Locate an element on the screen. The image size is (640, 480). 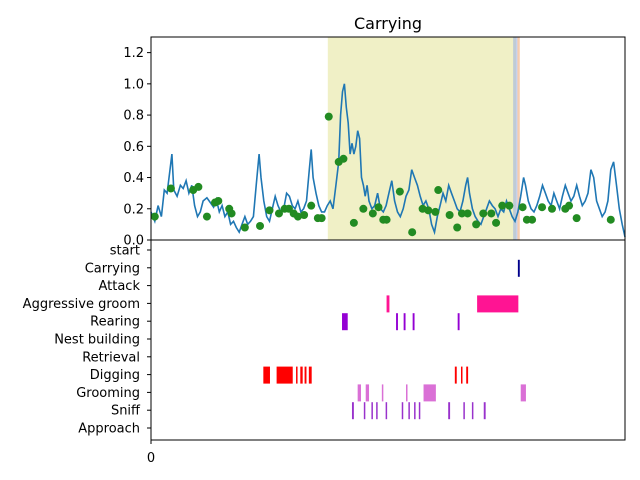
y-tick-label: 1.2 is located at coordinates (133, 53).